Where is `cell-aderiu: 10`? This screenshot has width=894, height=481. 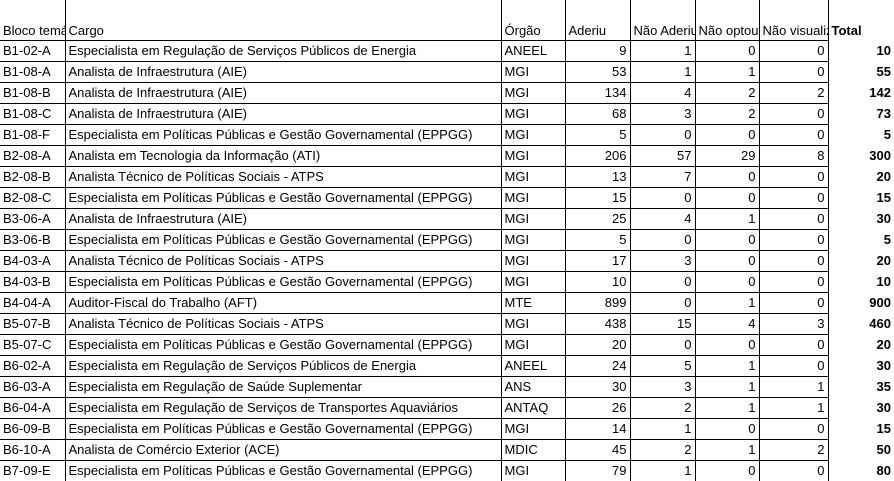
cell-aderiu: 10 is located at coordinates (598, 282).